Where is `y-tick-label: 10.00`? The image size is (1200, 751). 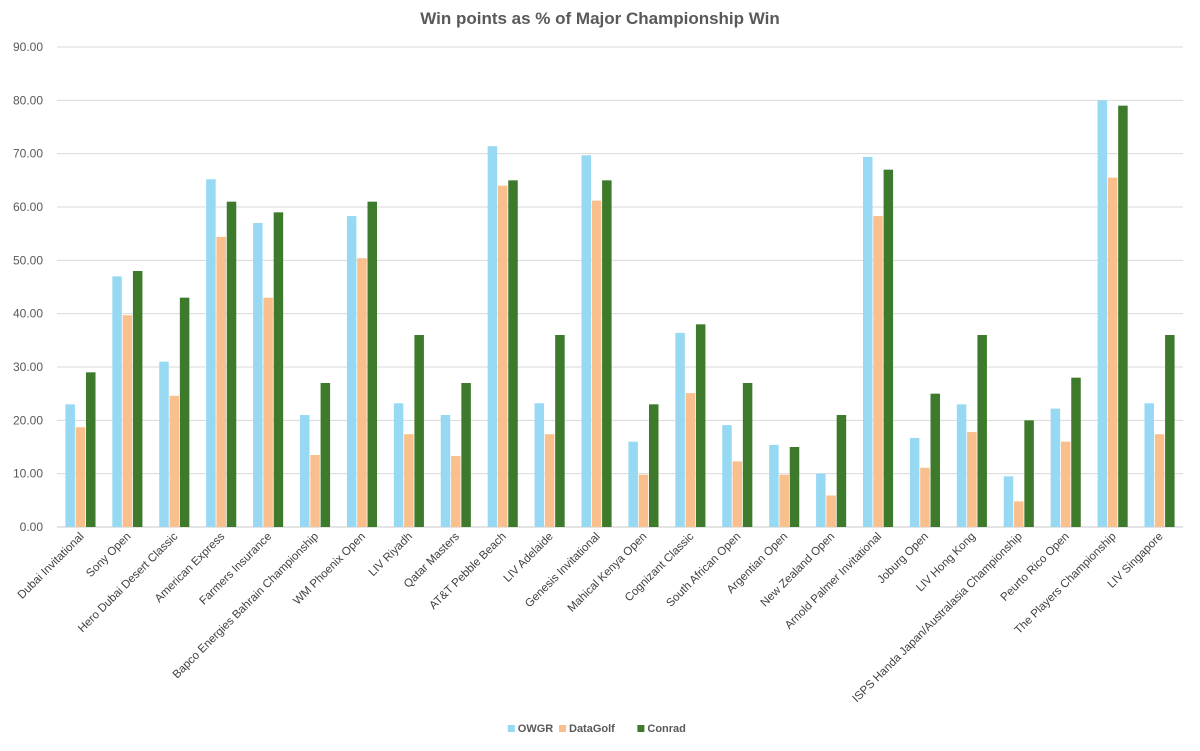 y-tick-label: 10.00 is located at coordinates (28, 474).